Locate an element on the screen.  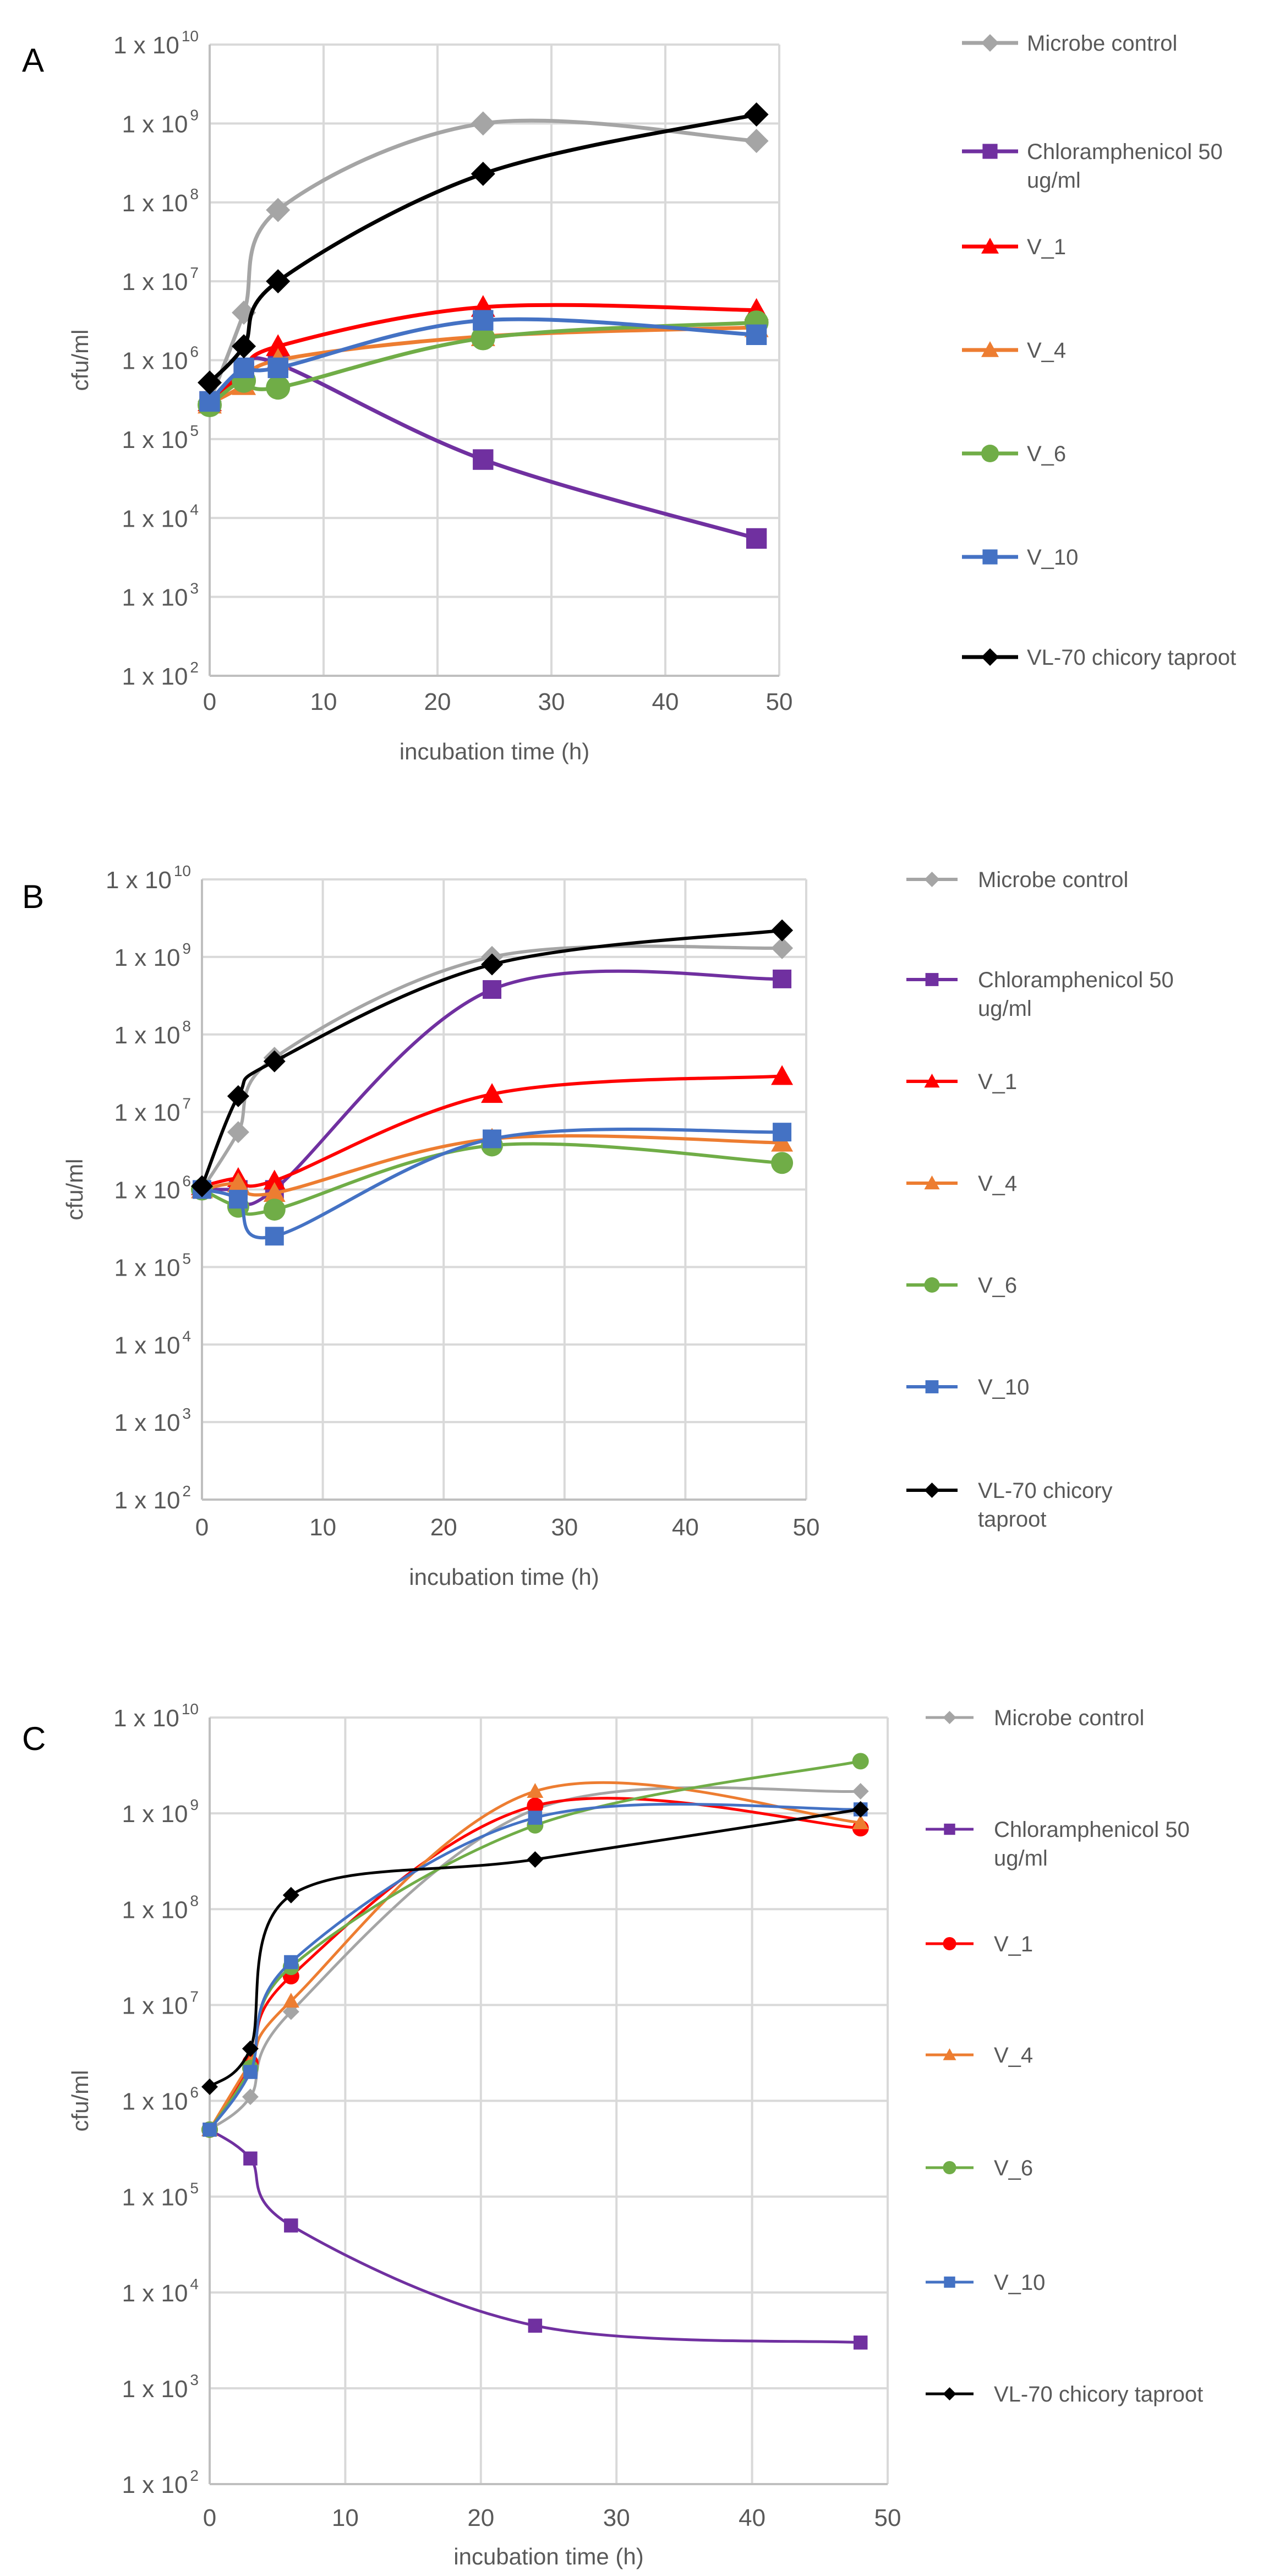
legend-label: VL-70 chicory is located at coordinates (1046, 1491).